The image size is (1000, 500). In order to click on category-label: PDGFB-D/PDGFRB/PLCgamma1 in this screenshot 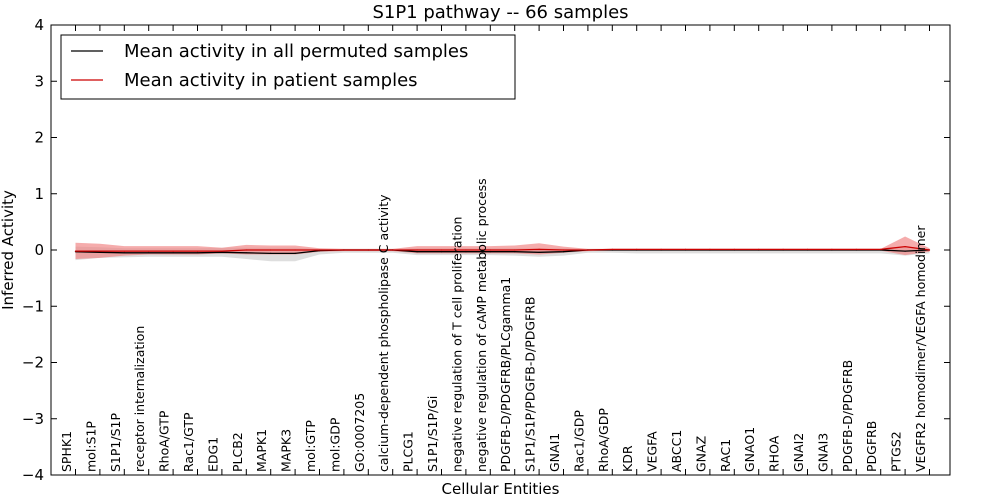, I will do `click(505, 374)`.